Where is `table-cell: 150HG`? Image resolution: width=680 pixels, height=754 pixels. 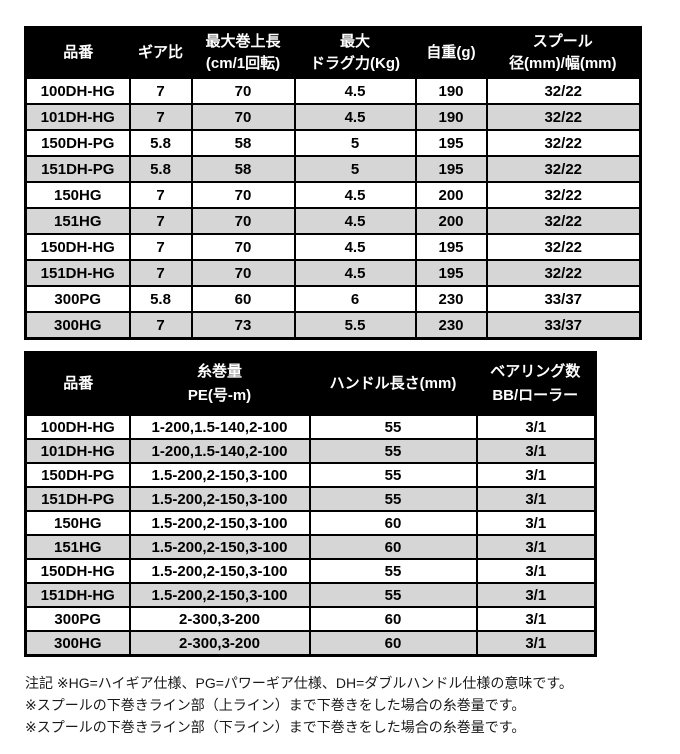
table-cell: 150HG is located at coordinates (77, 523).